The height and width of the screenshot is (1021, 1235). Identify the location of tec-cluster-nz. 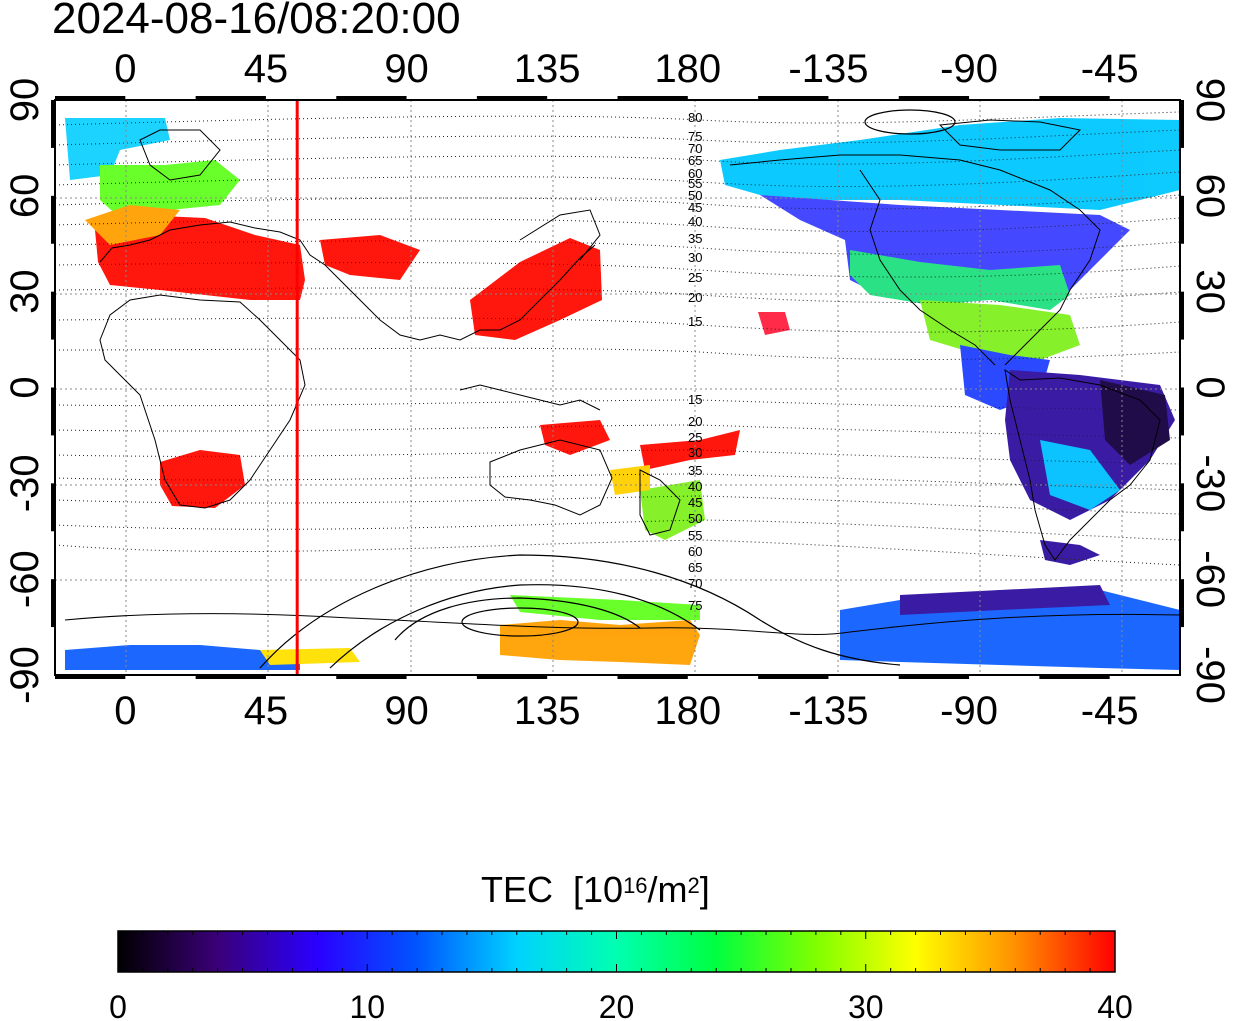
(690, 450).